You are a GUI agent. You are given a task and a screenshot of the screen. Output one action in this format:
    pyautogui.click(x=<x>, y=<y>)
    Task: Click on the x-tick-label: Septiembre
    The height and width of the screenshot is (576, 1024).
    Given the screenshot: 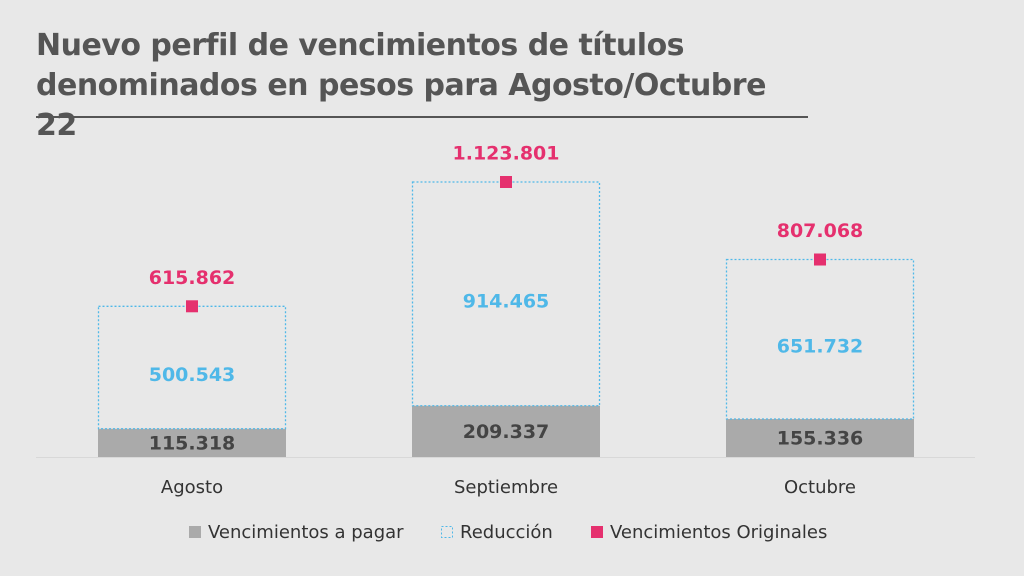 What is the action you would take?
    pyautogui.click(x=506, y=487)
    